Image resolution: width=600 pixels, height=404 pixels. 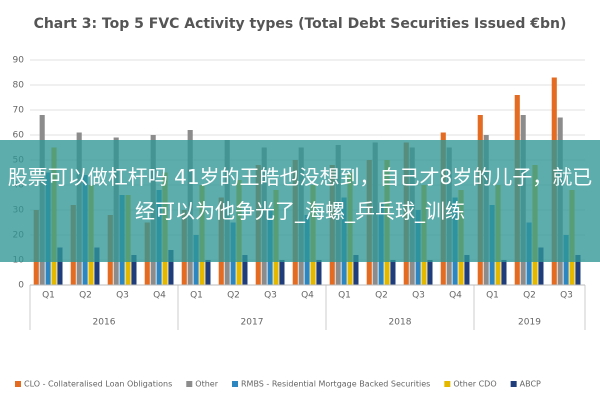 What do you see at coordinates (252, 323) in the screenshot?
I see `group-label: 2017` at bounding box center [252, 323].